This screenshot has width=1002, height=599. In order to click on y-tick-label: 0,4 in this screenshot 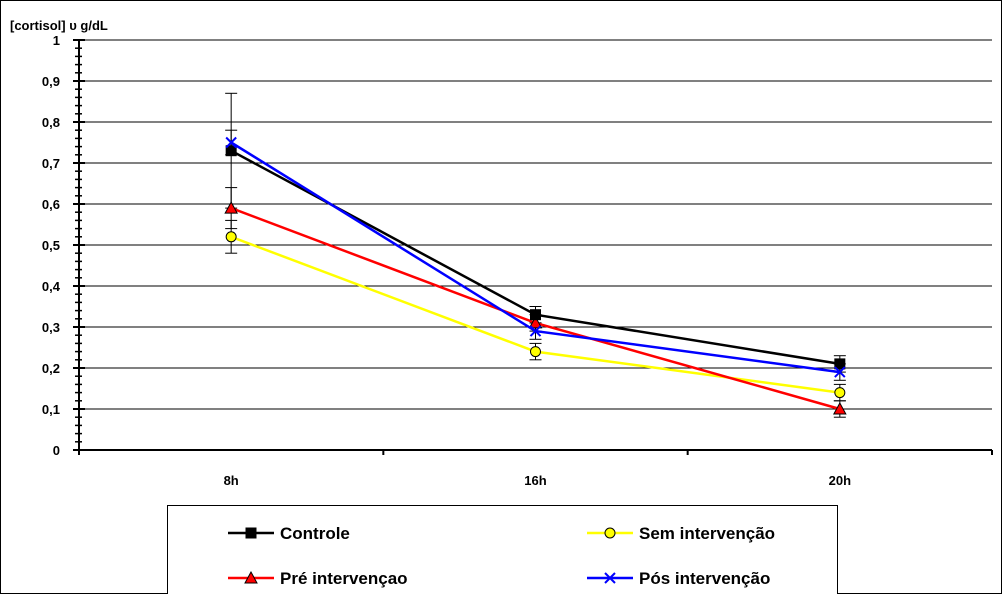, I will do `click(51, 286)`.